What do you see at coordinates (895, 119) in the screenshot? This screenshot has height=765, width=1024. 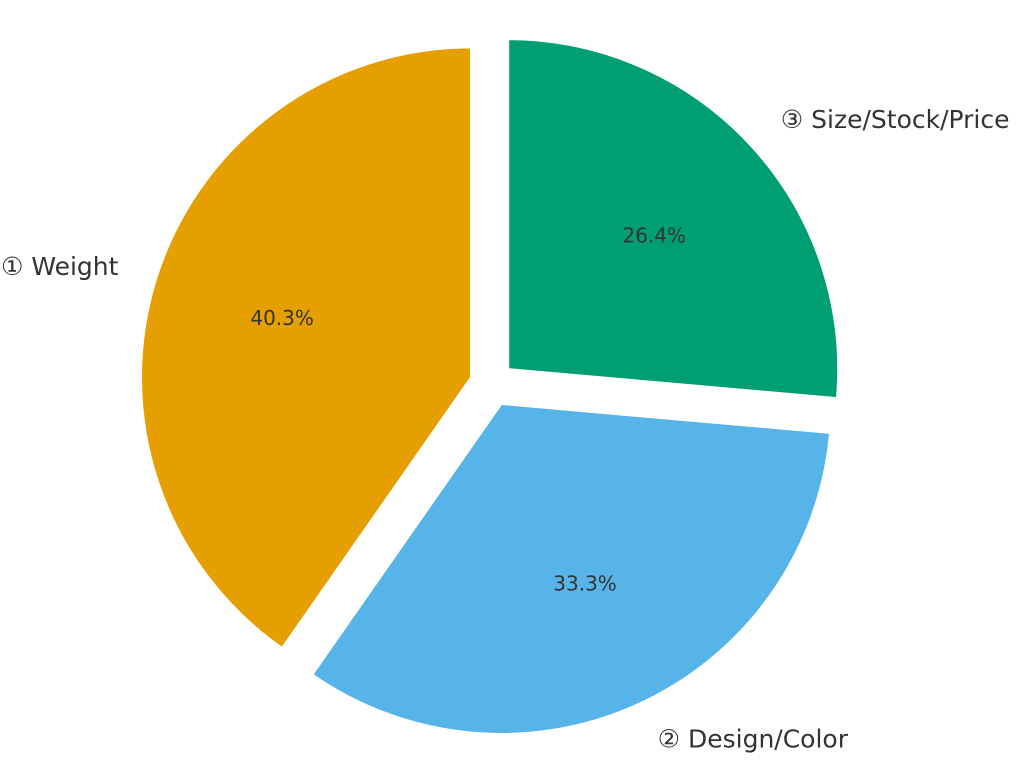 I see `slice-category-label: ③ Size/Stock/Price` at bounding box center [895, 119].